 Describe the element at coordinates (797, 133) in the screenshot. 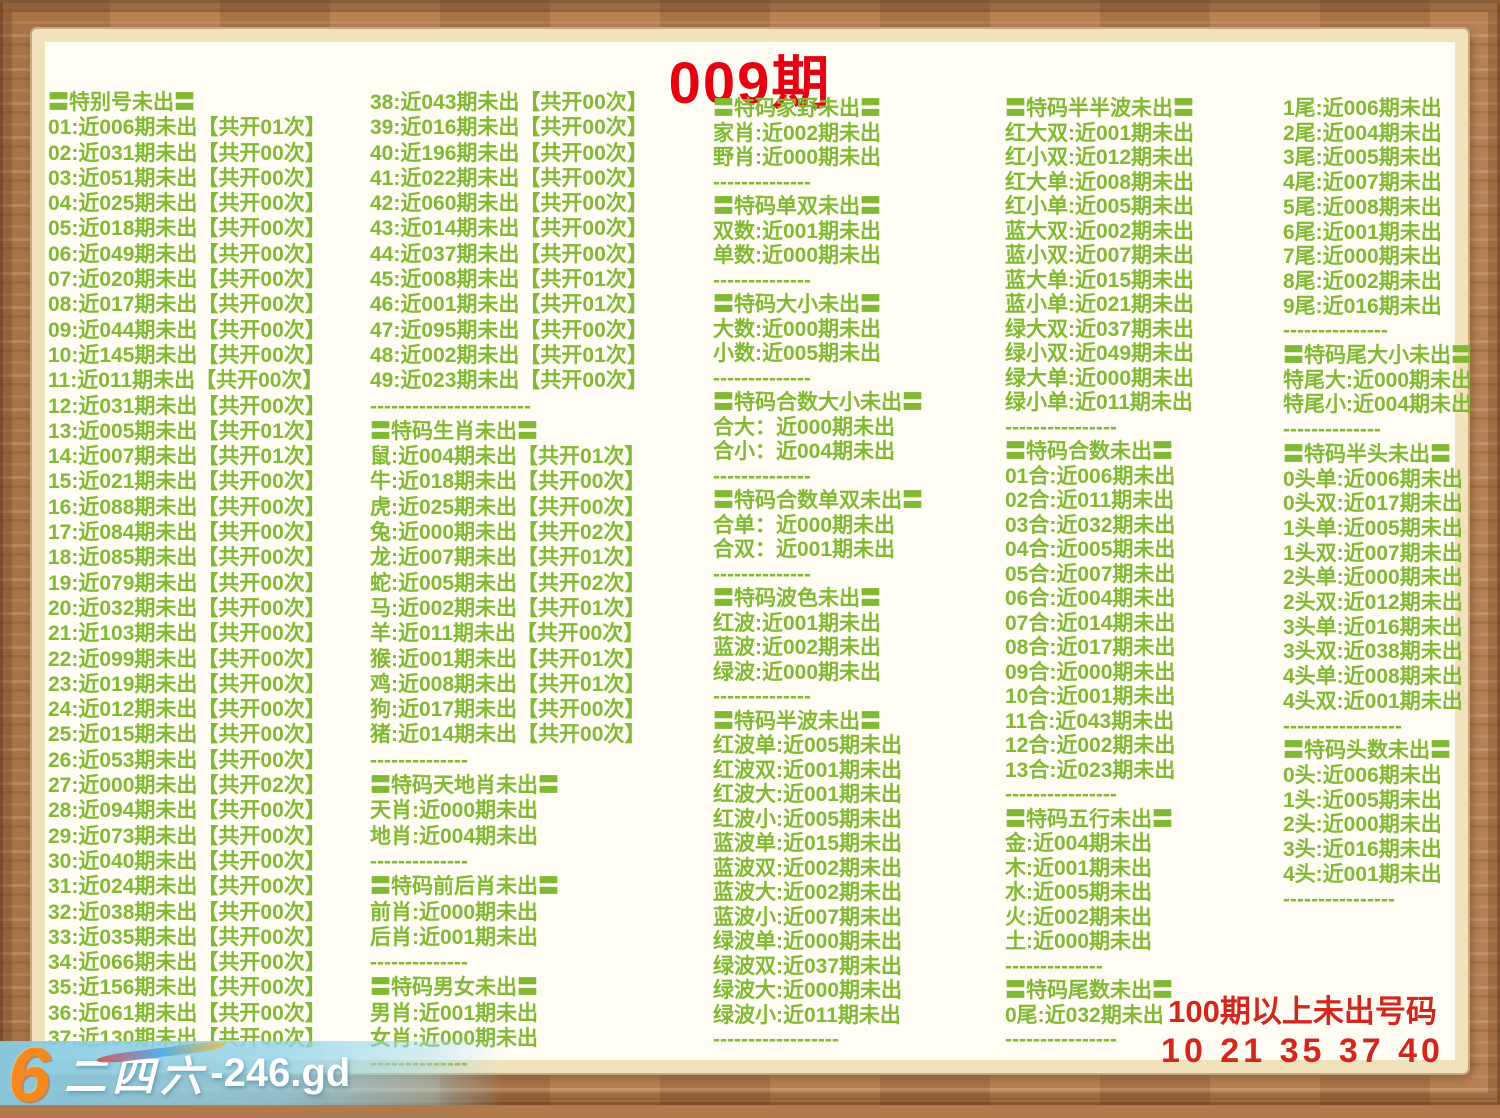

I see `stat-line: 家肖:近002期未出` at that location.